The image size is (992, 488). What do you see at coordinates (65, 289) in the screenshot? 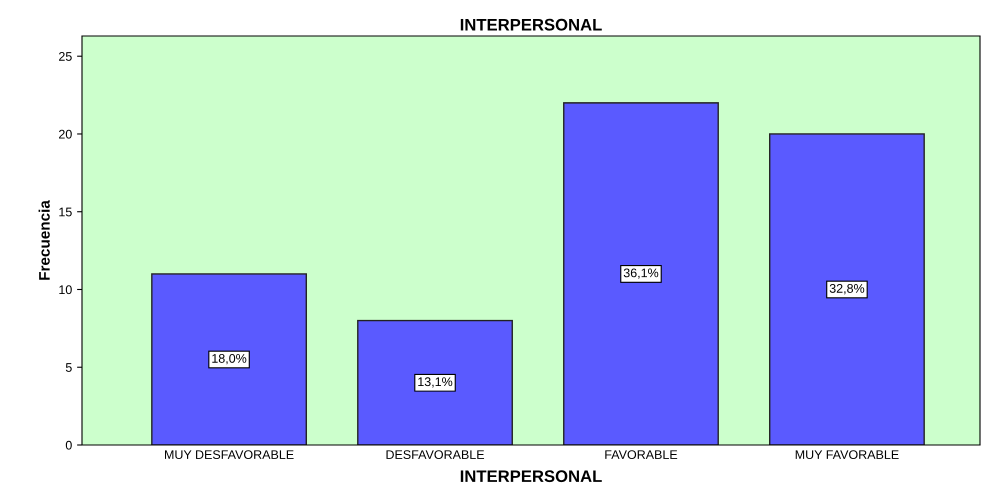
I see `y-tick-label: 10` at bounding box center [65, 289].